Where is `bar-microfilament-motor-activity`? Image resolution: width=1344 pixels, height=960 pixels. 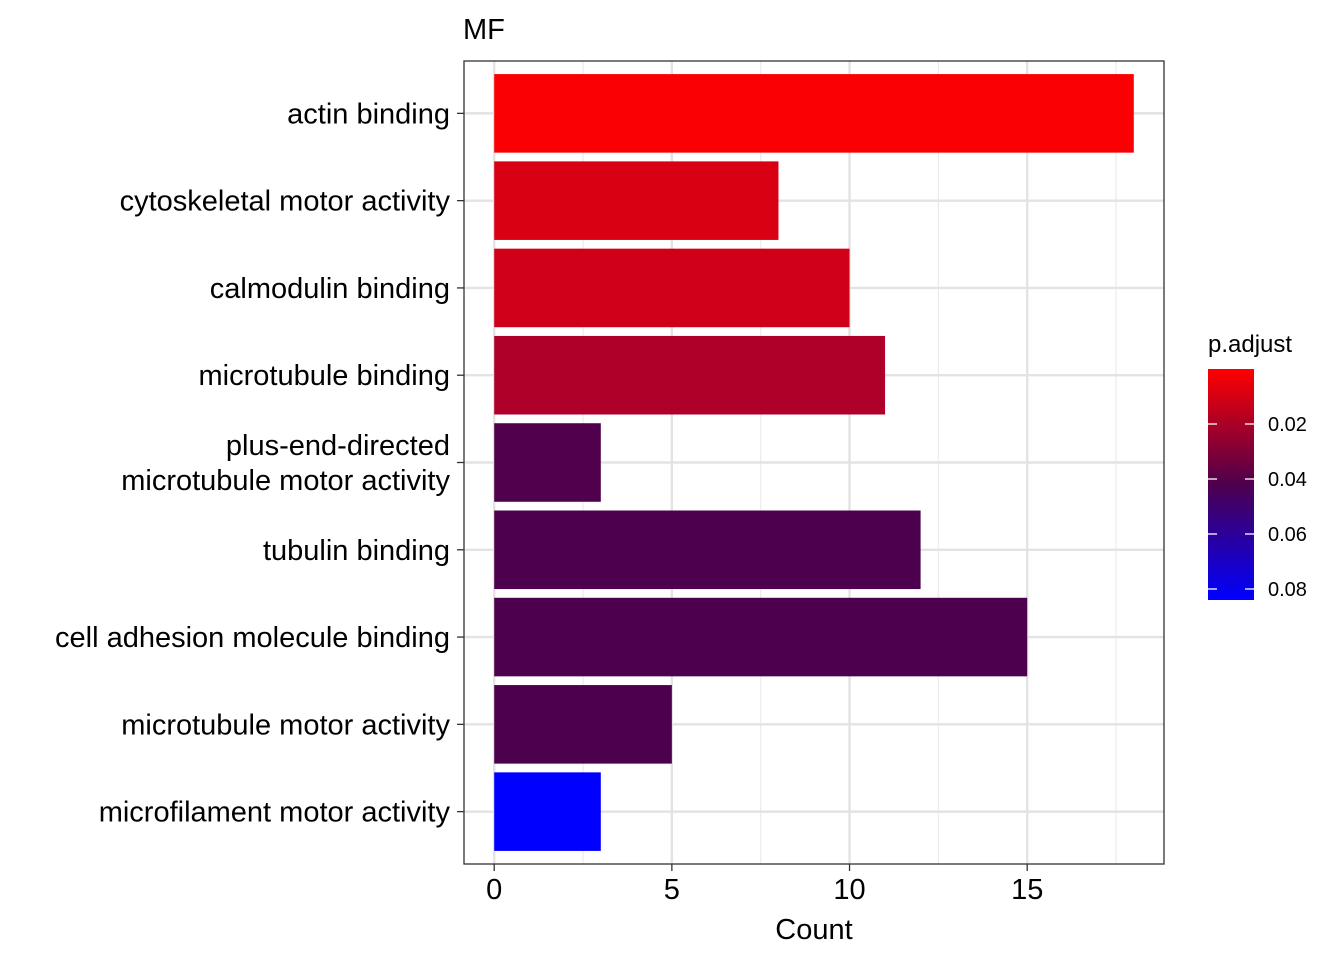 bar-microfilament-motor-activity is located at coordinates (547, 811).